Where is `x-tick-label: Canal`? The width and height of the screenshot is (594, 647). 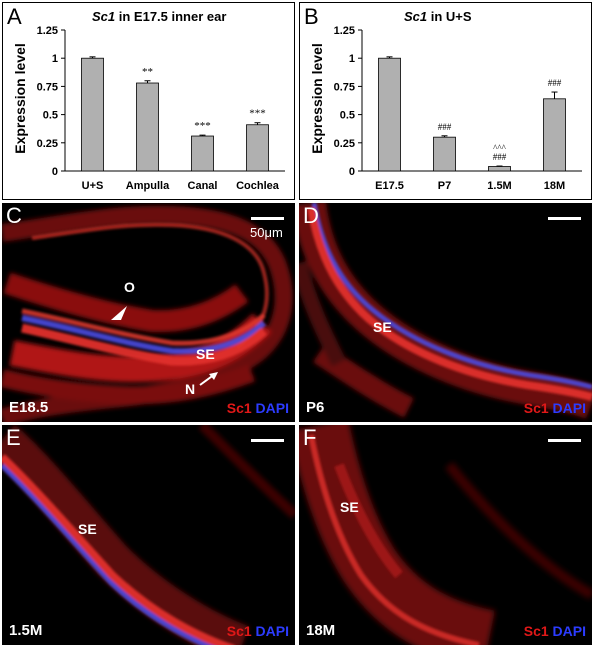 x-tick-label: Canal is located at coordinates (203, 186).